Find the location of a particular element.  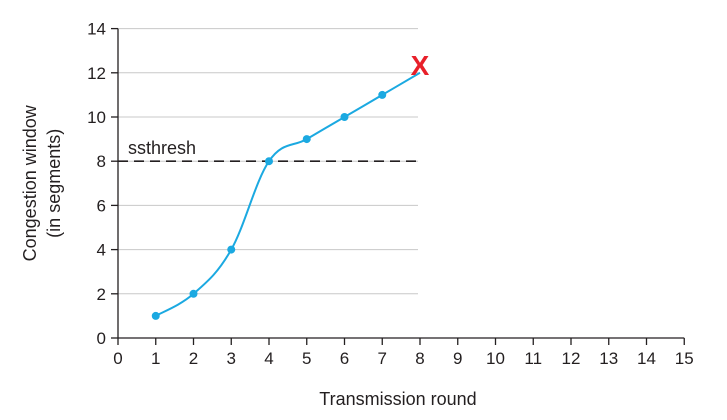

y-tick-label-6: 6 is located at coordinates (101, 205).